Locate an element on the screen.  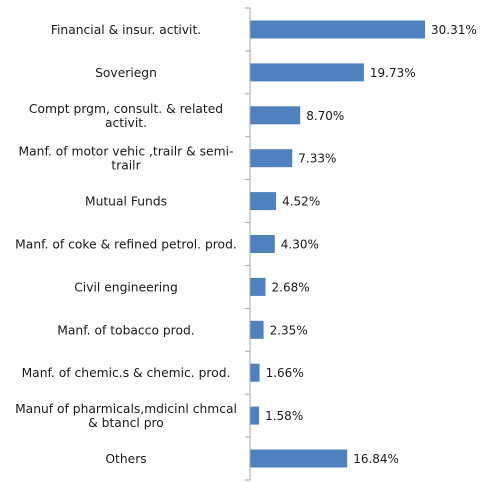
value-label-1: 30.31% is located at coordinates (454, 30).